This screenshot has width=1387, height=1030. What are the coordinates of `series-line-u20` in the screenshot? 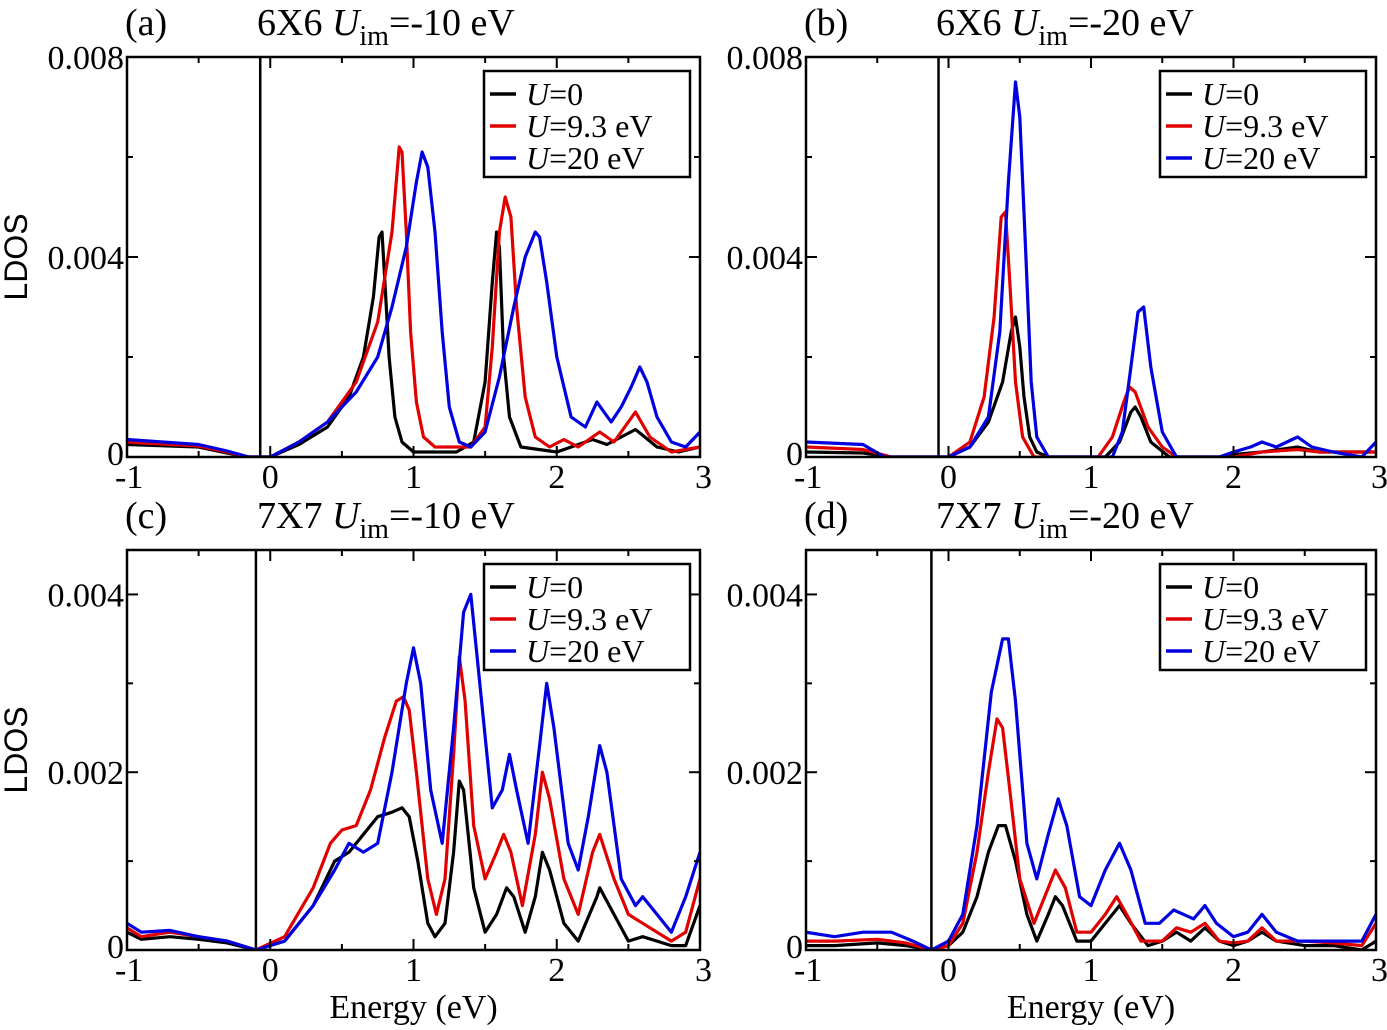 It's located at (1091, 793).